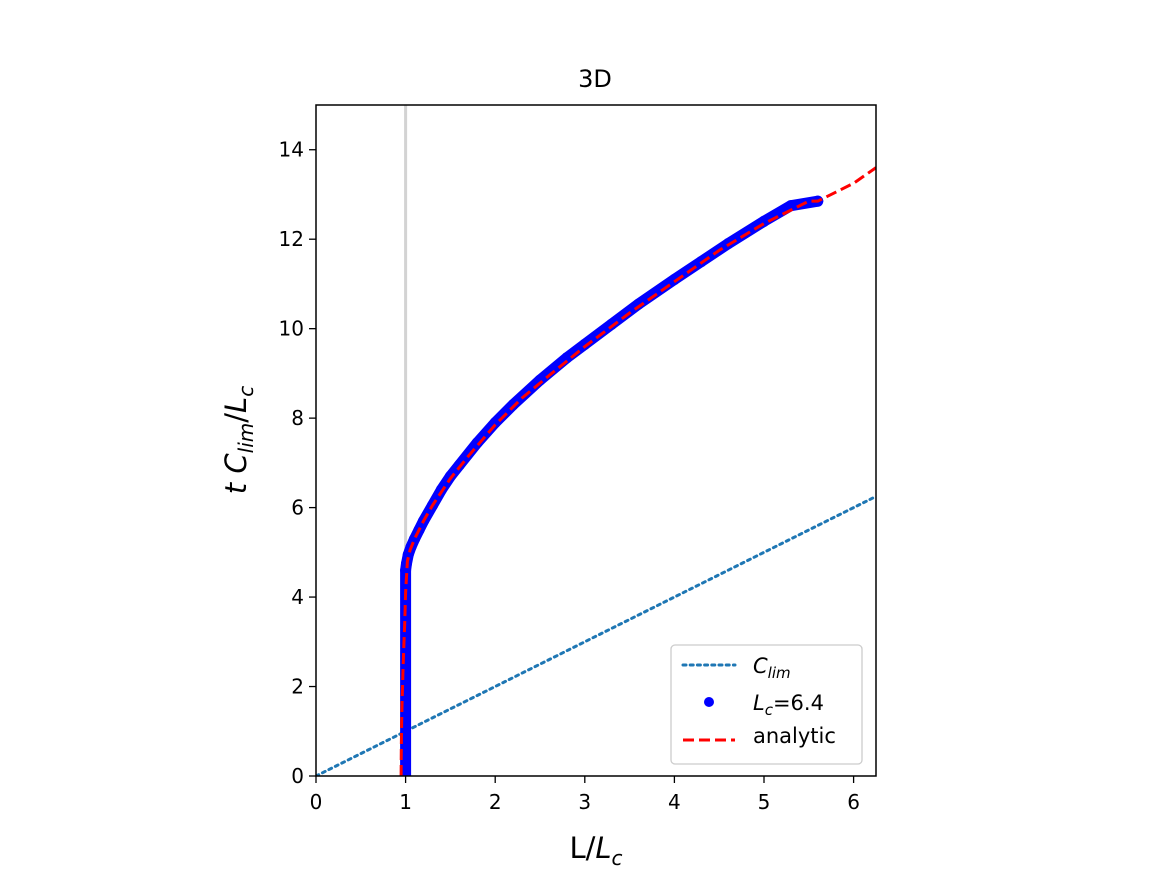  I want to click on x-axis-label-sub: c, so click(617, 858).